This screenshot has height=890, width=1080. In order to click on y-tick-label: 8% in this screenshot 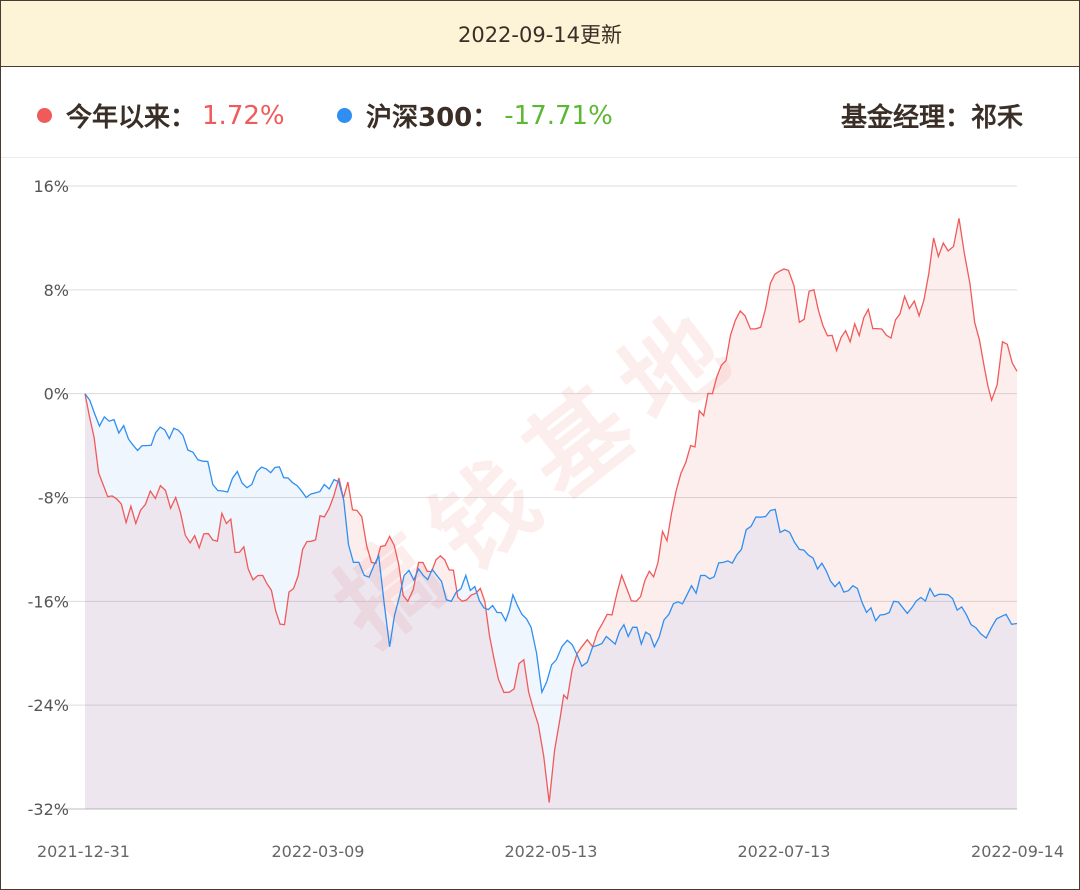, I will do `click(56, 290)`.